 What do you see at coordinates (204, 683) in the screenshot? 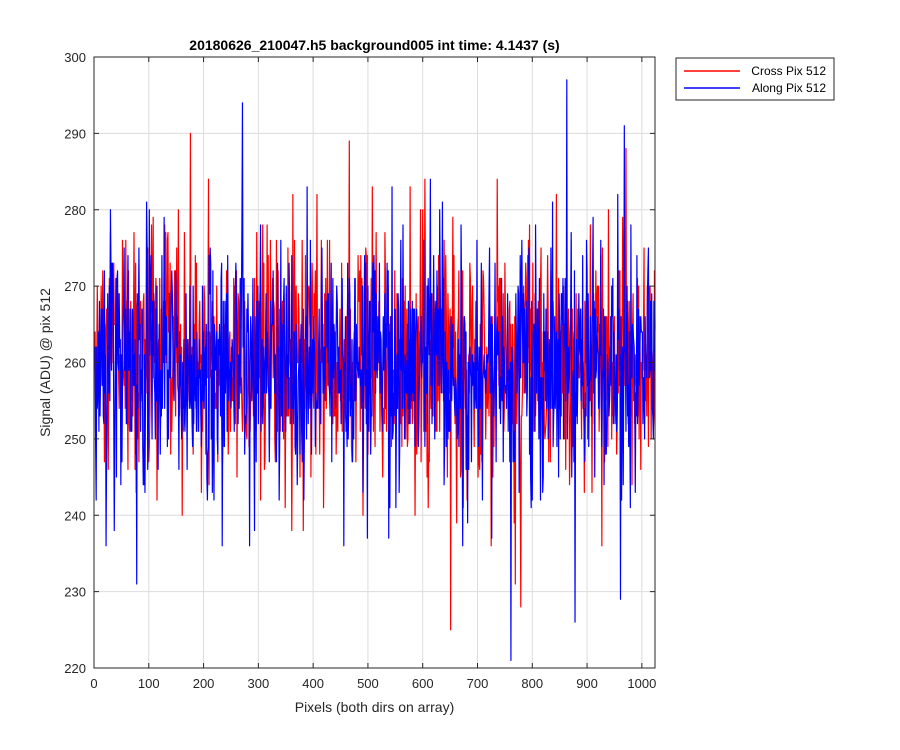
I see `x-tick-label: 200` at bounding box center [204, 683].